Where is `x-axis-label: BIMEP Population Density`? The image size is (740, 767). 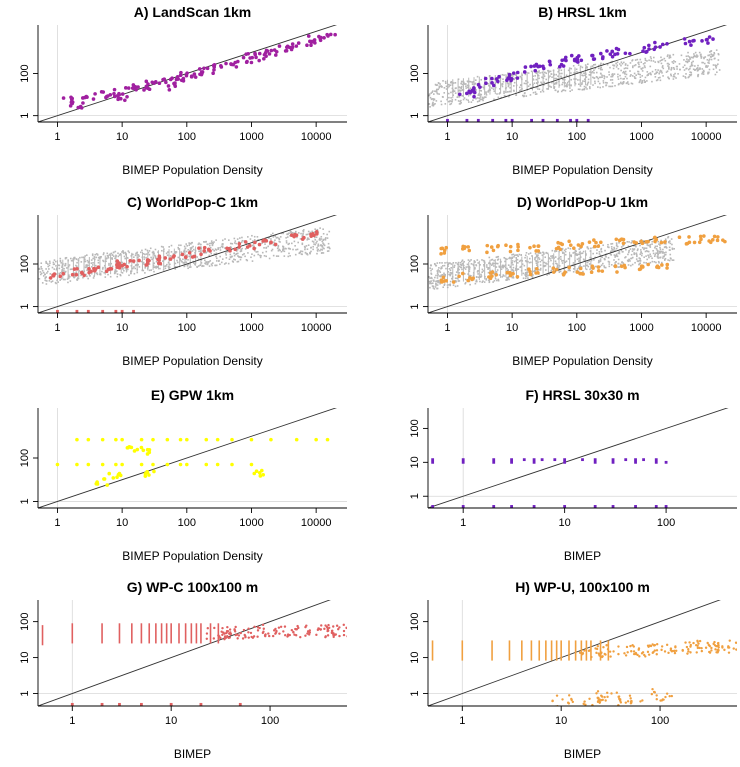
x-axis-label: BIMEP Population Density is located at coordinates (192, 361).